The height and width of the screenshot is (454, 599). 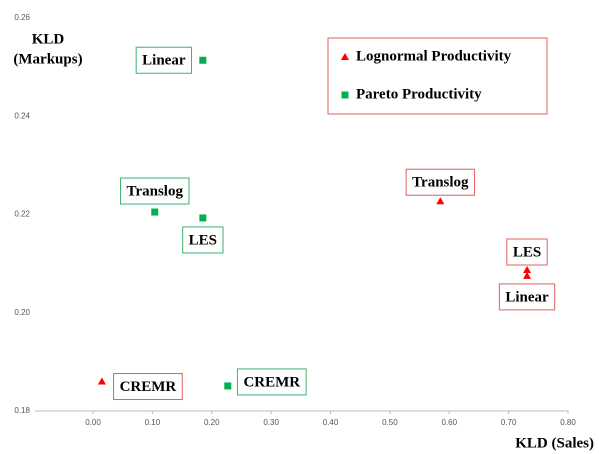 I want to click on x-tick-label: 0.00, so click(x=93, y=422).